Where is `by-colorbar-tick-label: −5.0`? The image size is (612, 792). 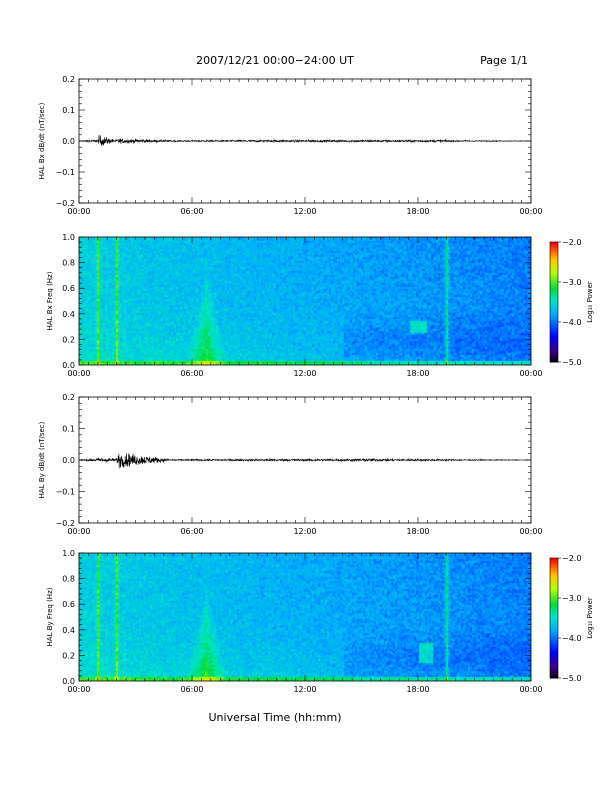 by-colorbar-tick-label: −5.0 is located at coordinates (571, 678).